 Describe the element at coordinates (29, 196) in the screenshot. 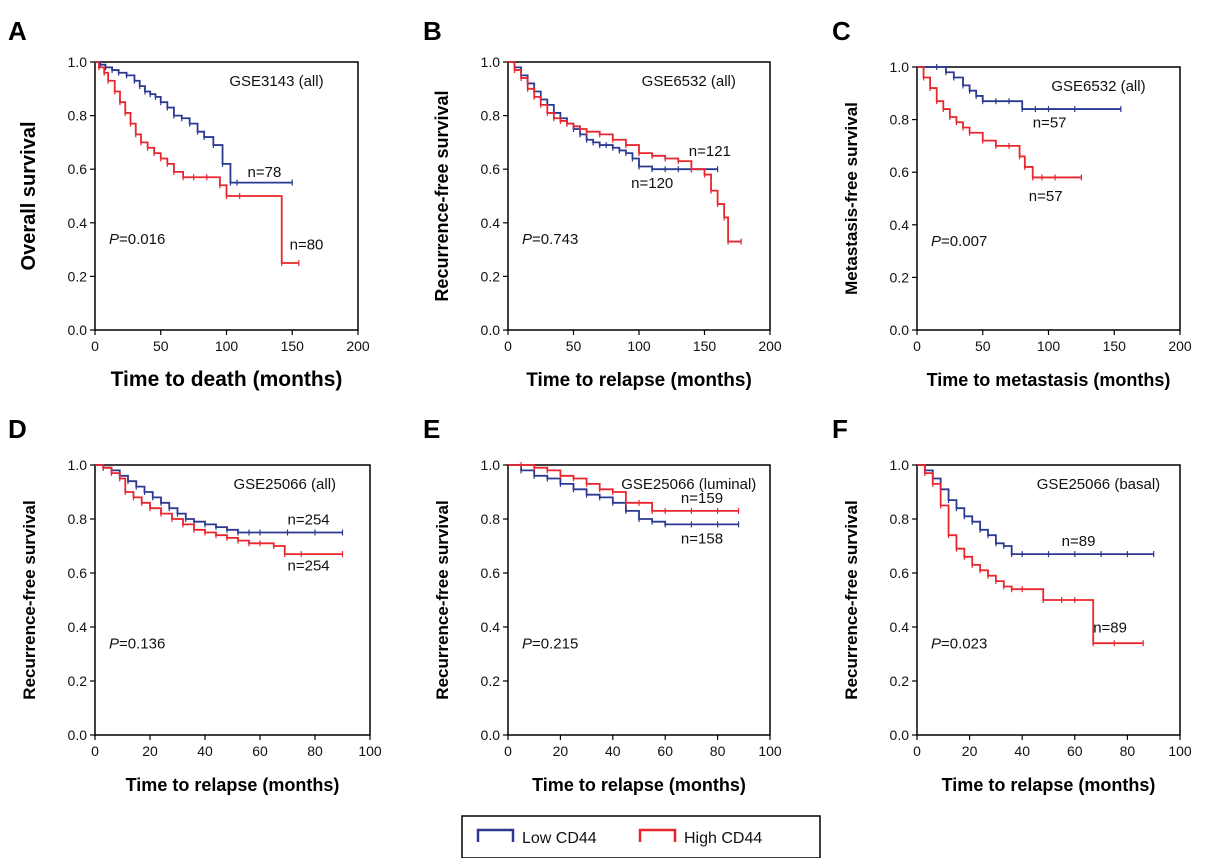

I see `y-axis-title: Overall survival` at that location.